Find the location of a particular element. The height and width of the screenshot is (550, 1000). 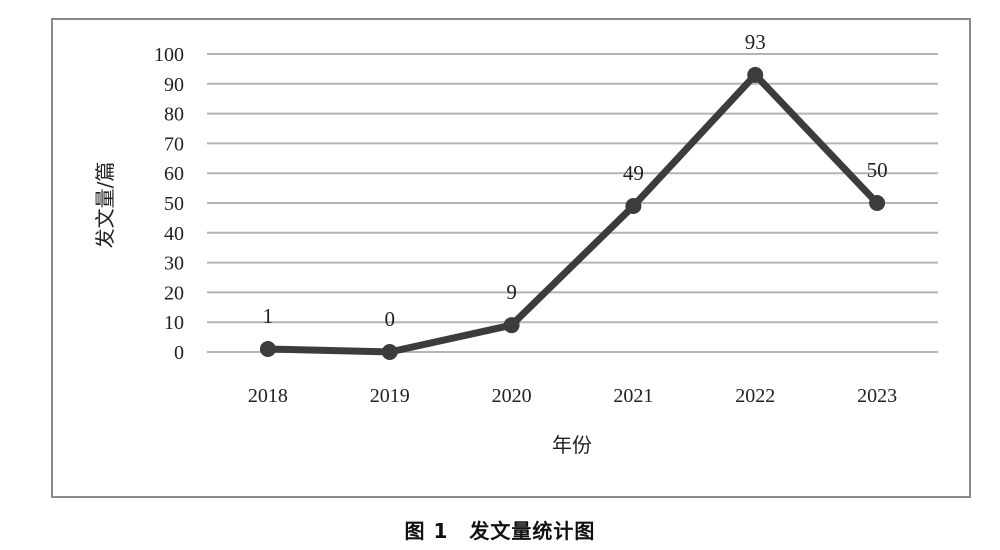

x-tick-labels: 2018 2019 2020 2021 2022 2023 is located at coordinates (572, 396).